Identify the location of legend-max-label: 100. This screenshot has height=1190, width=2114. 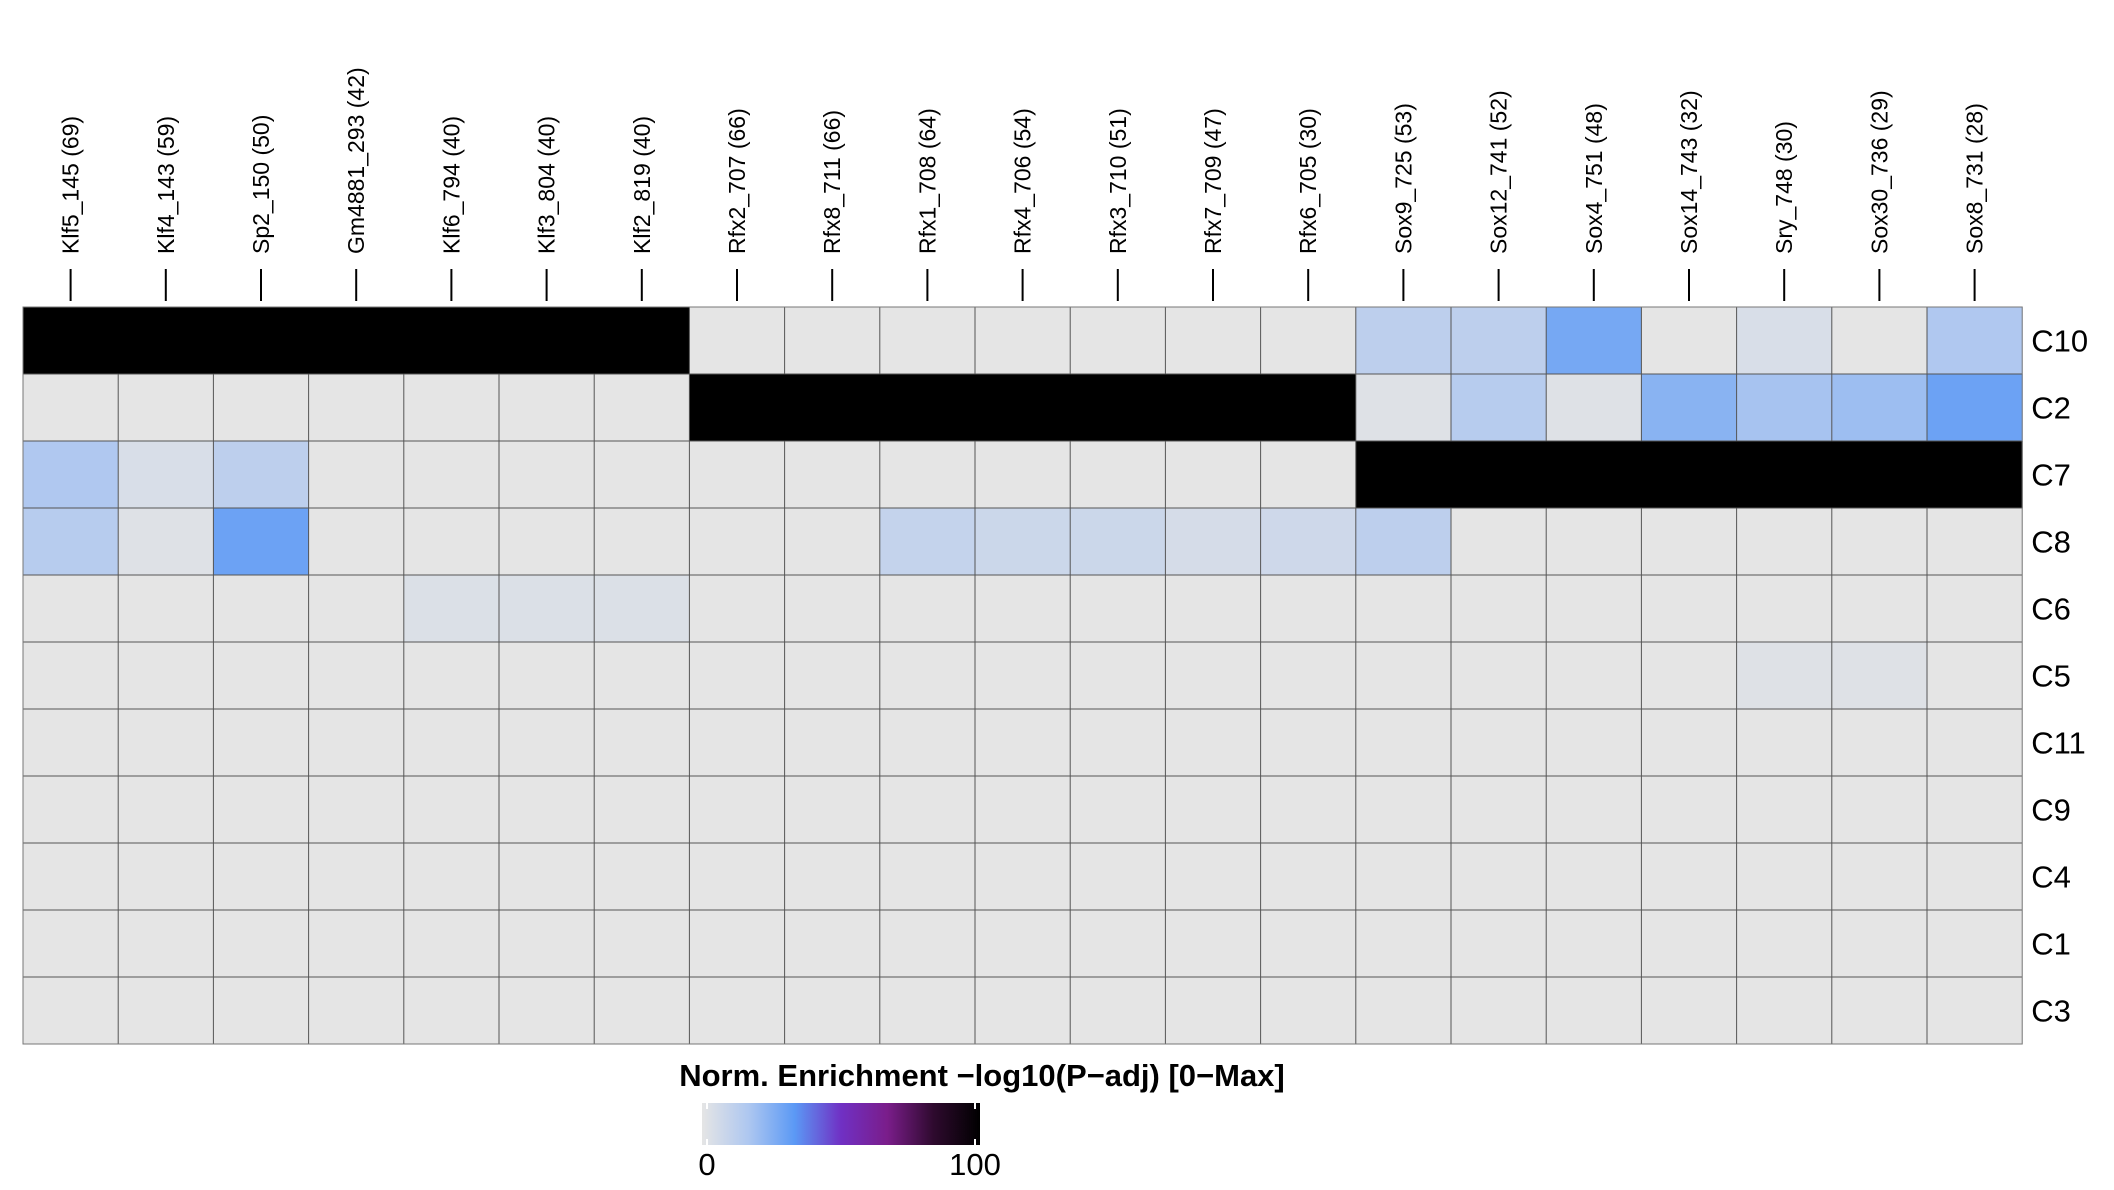
(975, 1164).